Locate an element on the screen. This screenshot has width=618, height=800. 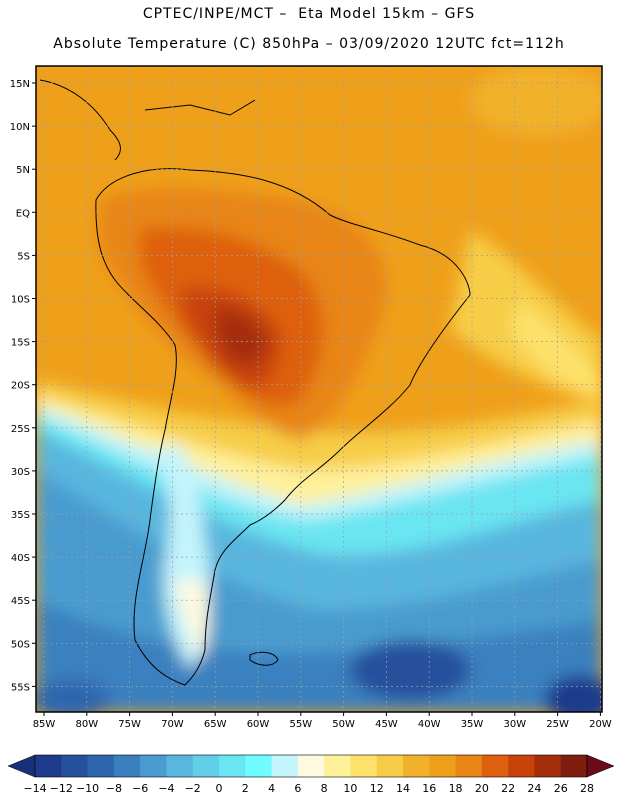
lat-tick-label: 45S is located at coordinates (20, 601).